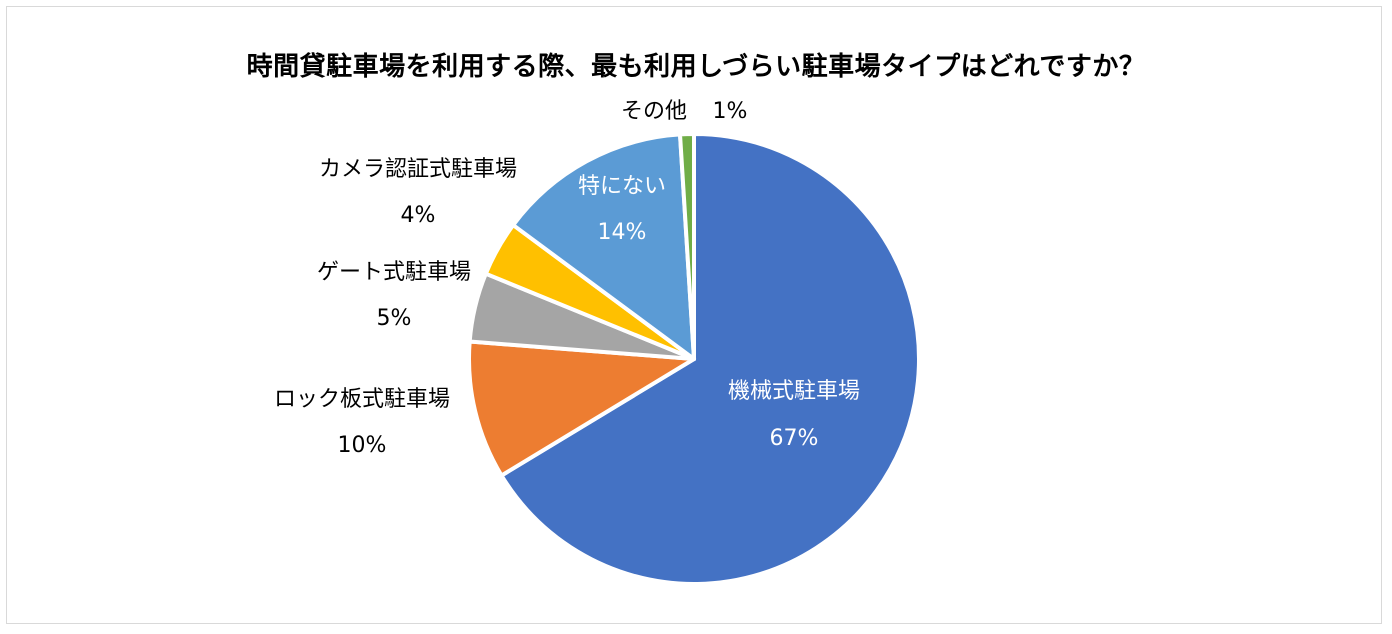  I want to click on slice-name-label: 機械式駐車場, so click(794, 391).